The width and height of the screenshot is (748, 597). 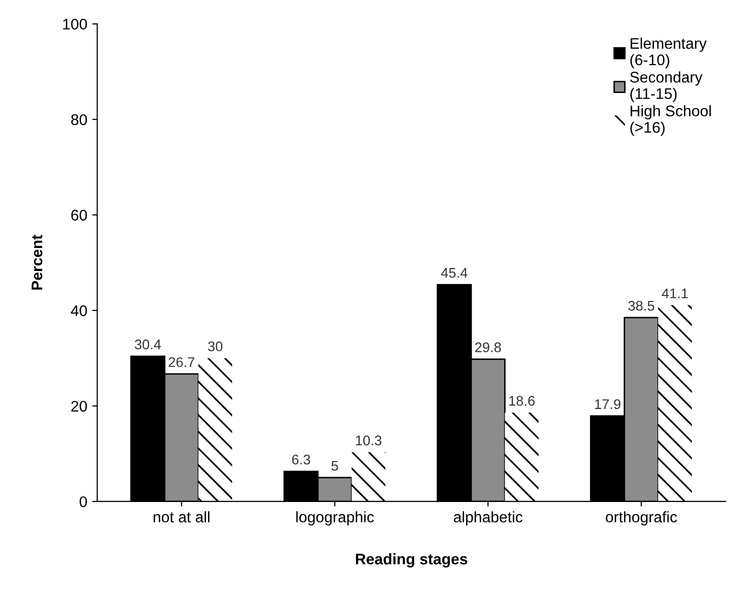 What do you see at coordinates (79, 120) in the screenshot?
I see `y-tick-label: 80` at bounding box center [79, 120].